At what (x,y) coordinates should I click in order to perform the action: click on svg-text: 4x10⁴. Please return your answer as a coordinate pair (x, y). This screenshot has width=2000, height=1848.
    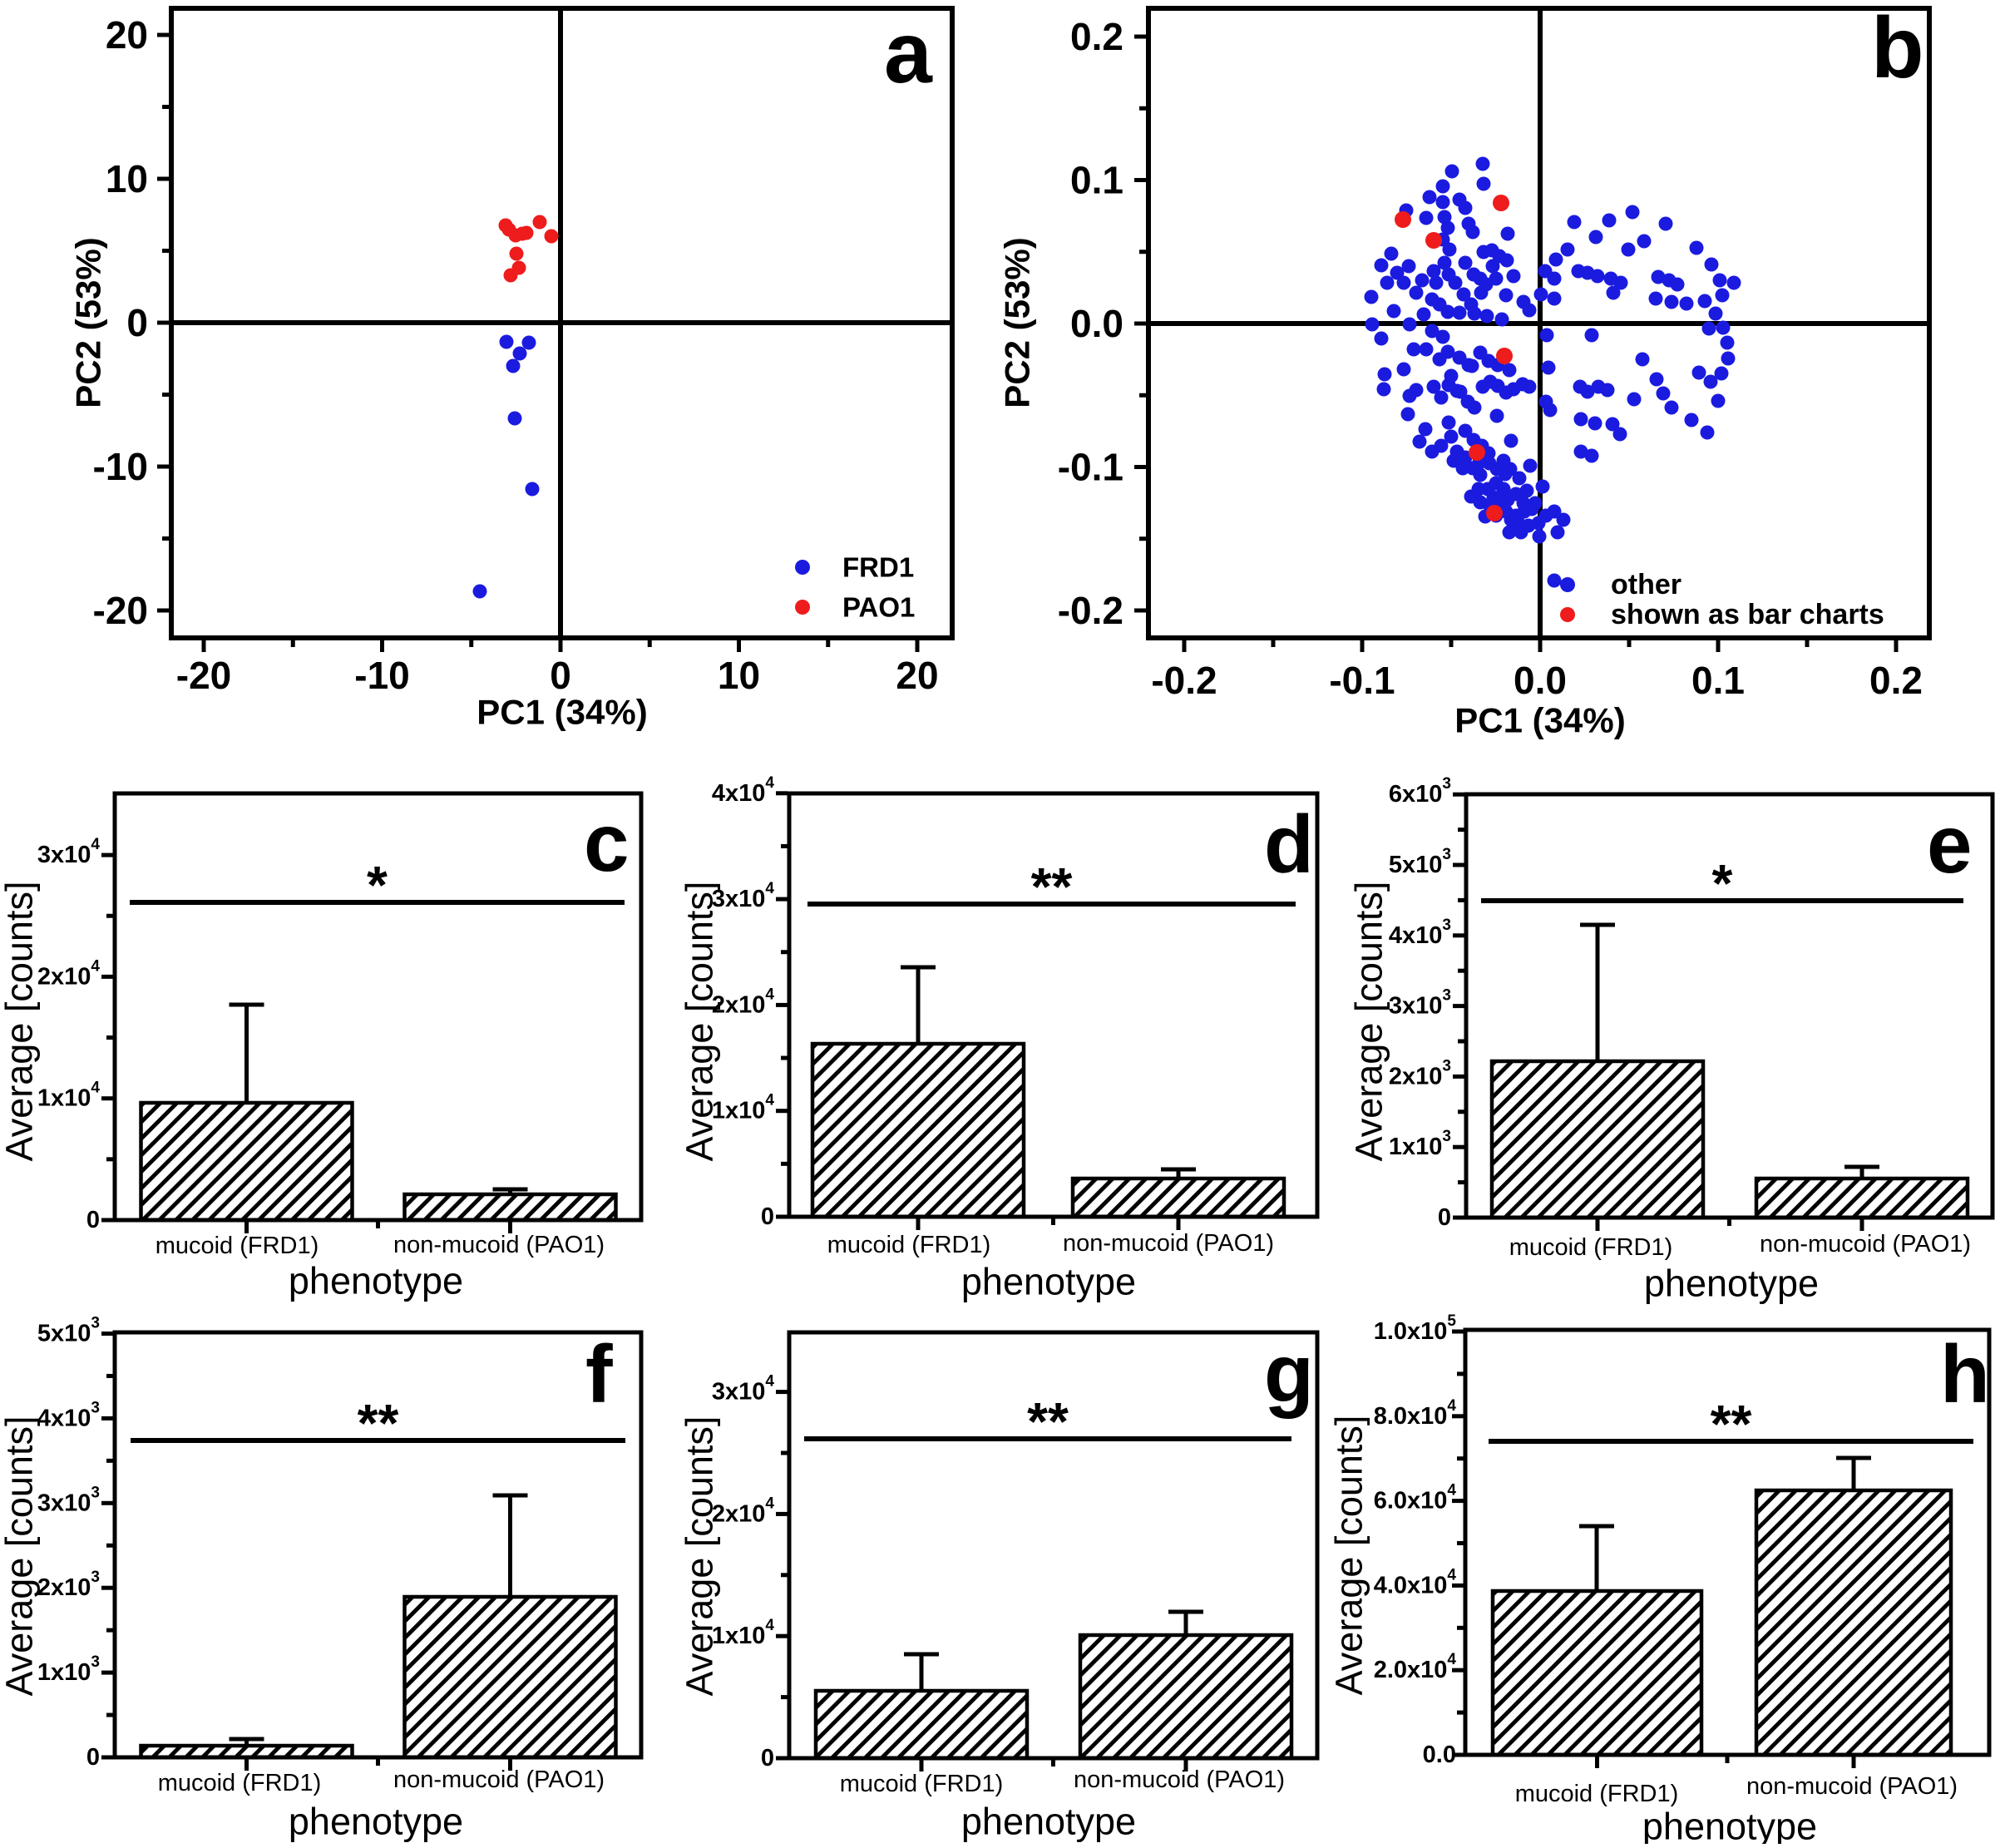
    Looking at the image, I should click on (743, 790).